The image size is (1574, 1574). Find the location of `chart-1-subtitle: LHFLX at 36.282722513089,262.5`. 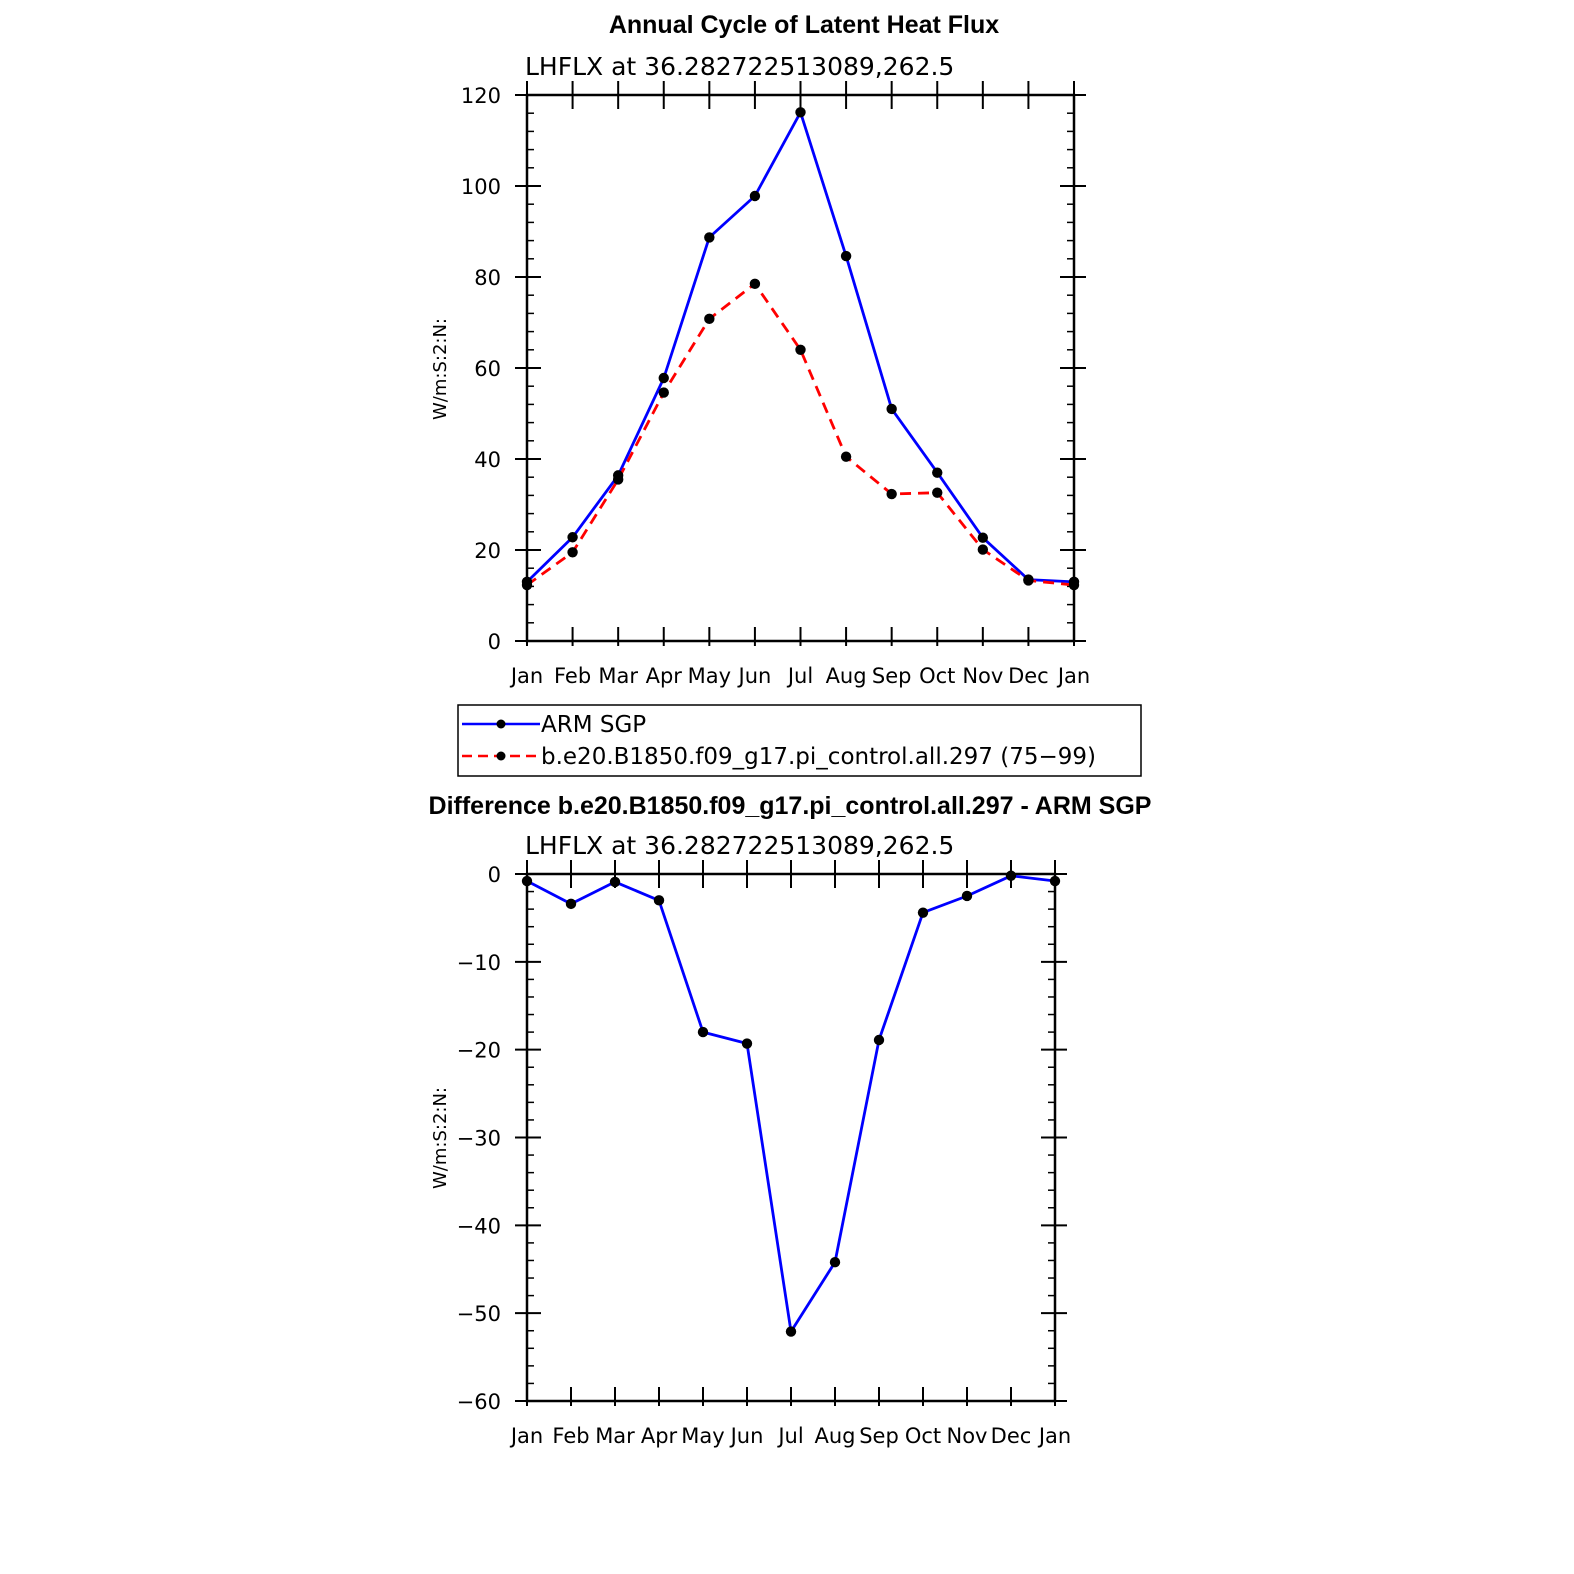

chart-1-subtitle: LHFLX at 36.282722513089,262.5 is located at coordinates (739, 66).